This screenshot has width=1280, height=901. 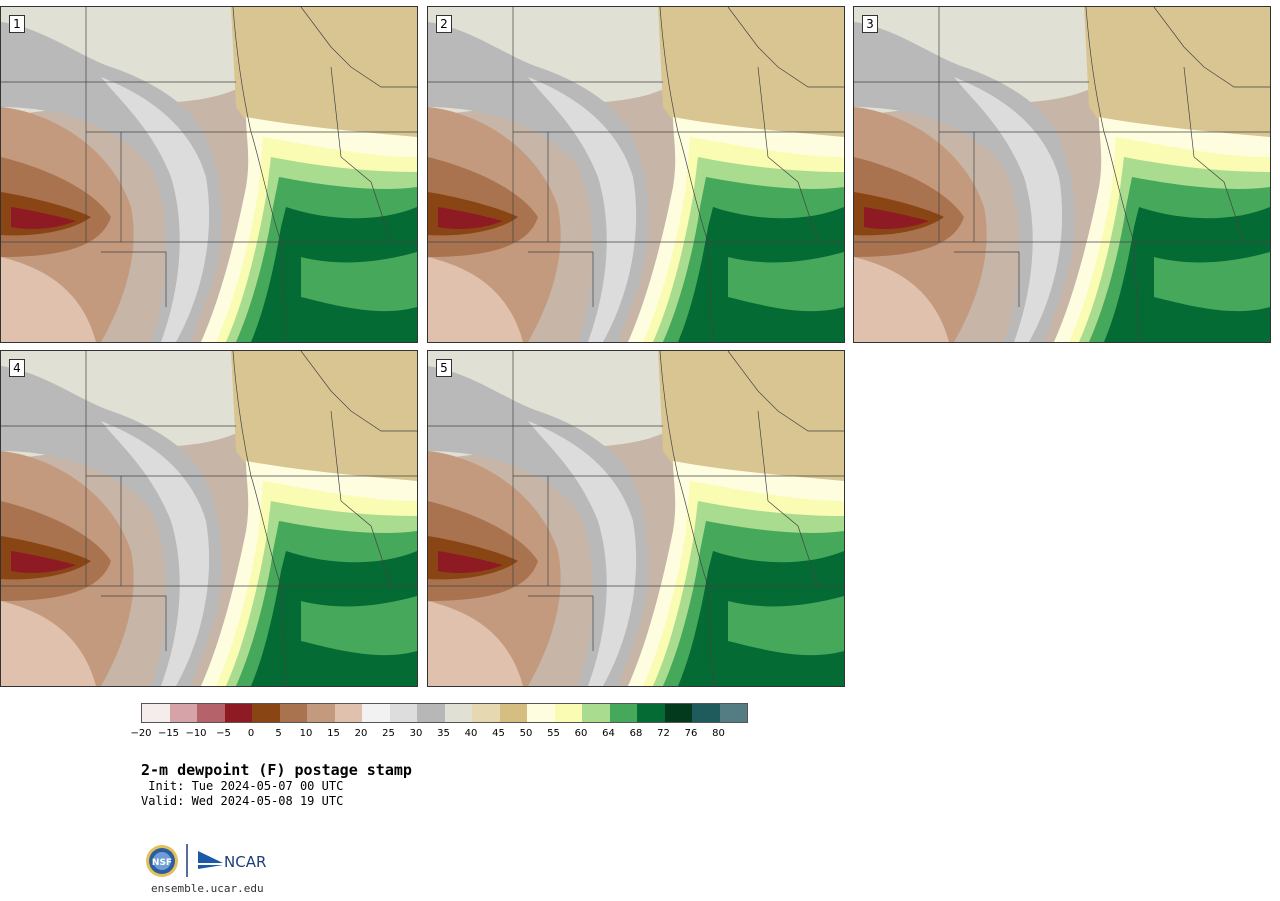 I want to click on map-panel-1: 1, so click(x=209, y=174).